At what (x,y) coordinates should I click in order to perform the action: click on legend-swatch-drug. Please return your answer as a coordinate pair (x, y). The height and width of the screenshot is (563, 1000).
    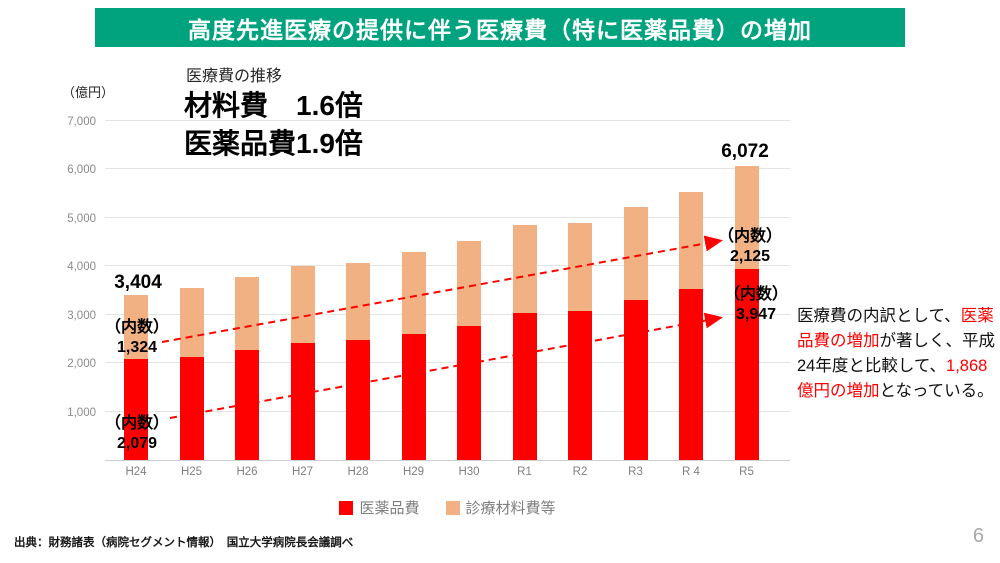
    Looking at the image, I should click on (346, 507).